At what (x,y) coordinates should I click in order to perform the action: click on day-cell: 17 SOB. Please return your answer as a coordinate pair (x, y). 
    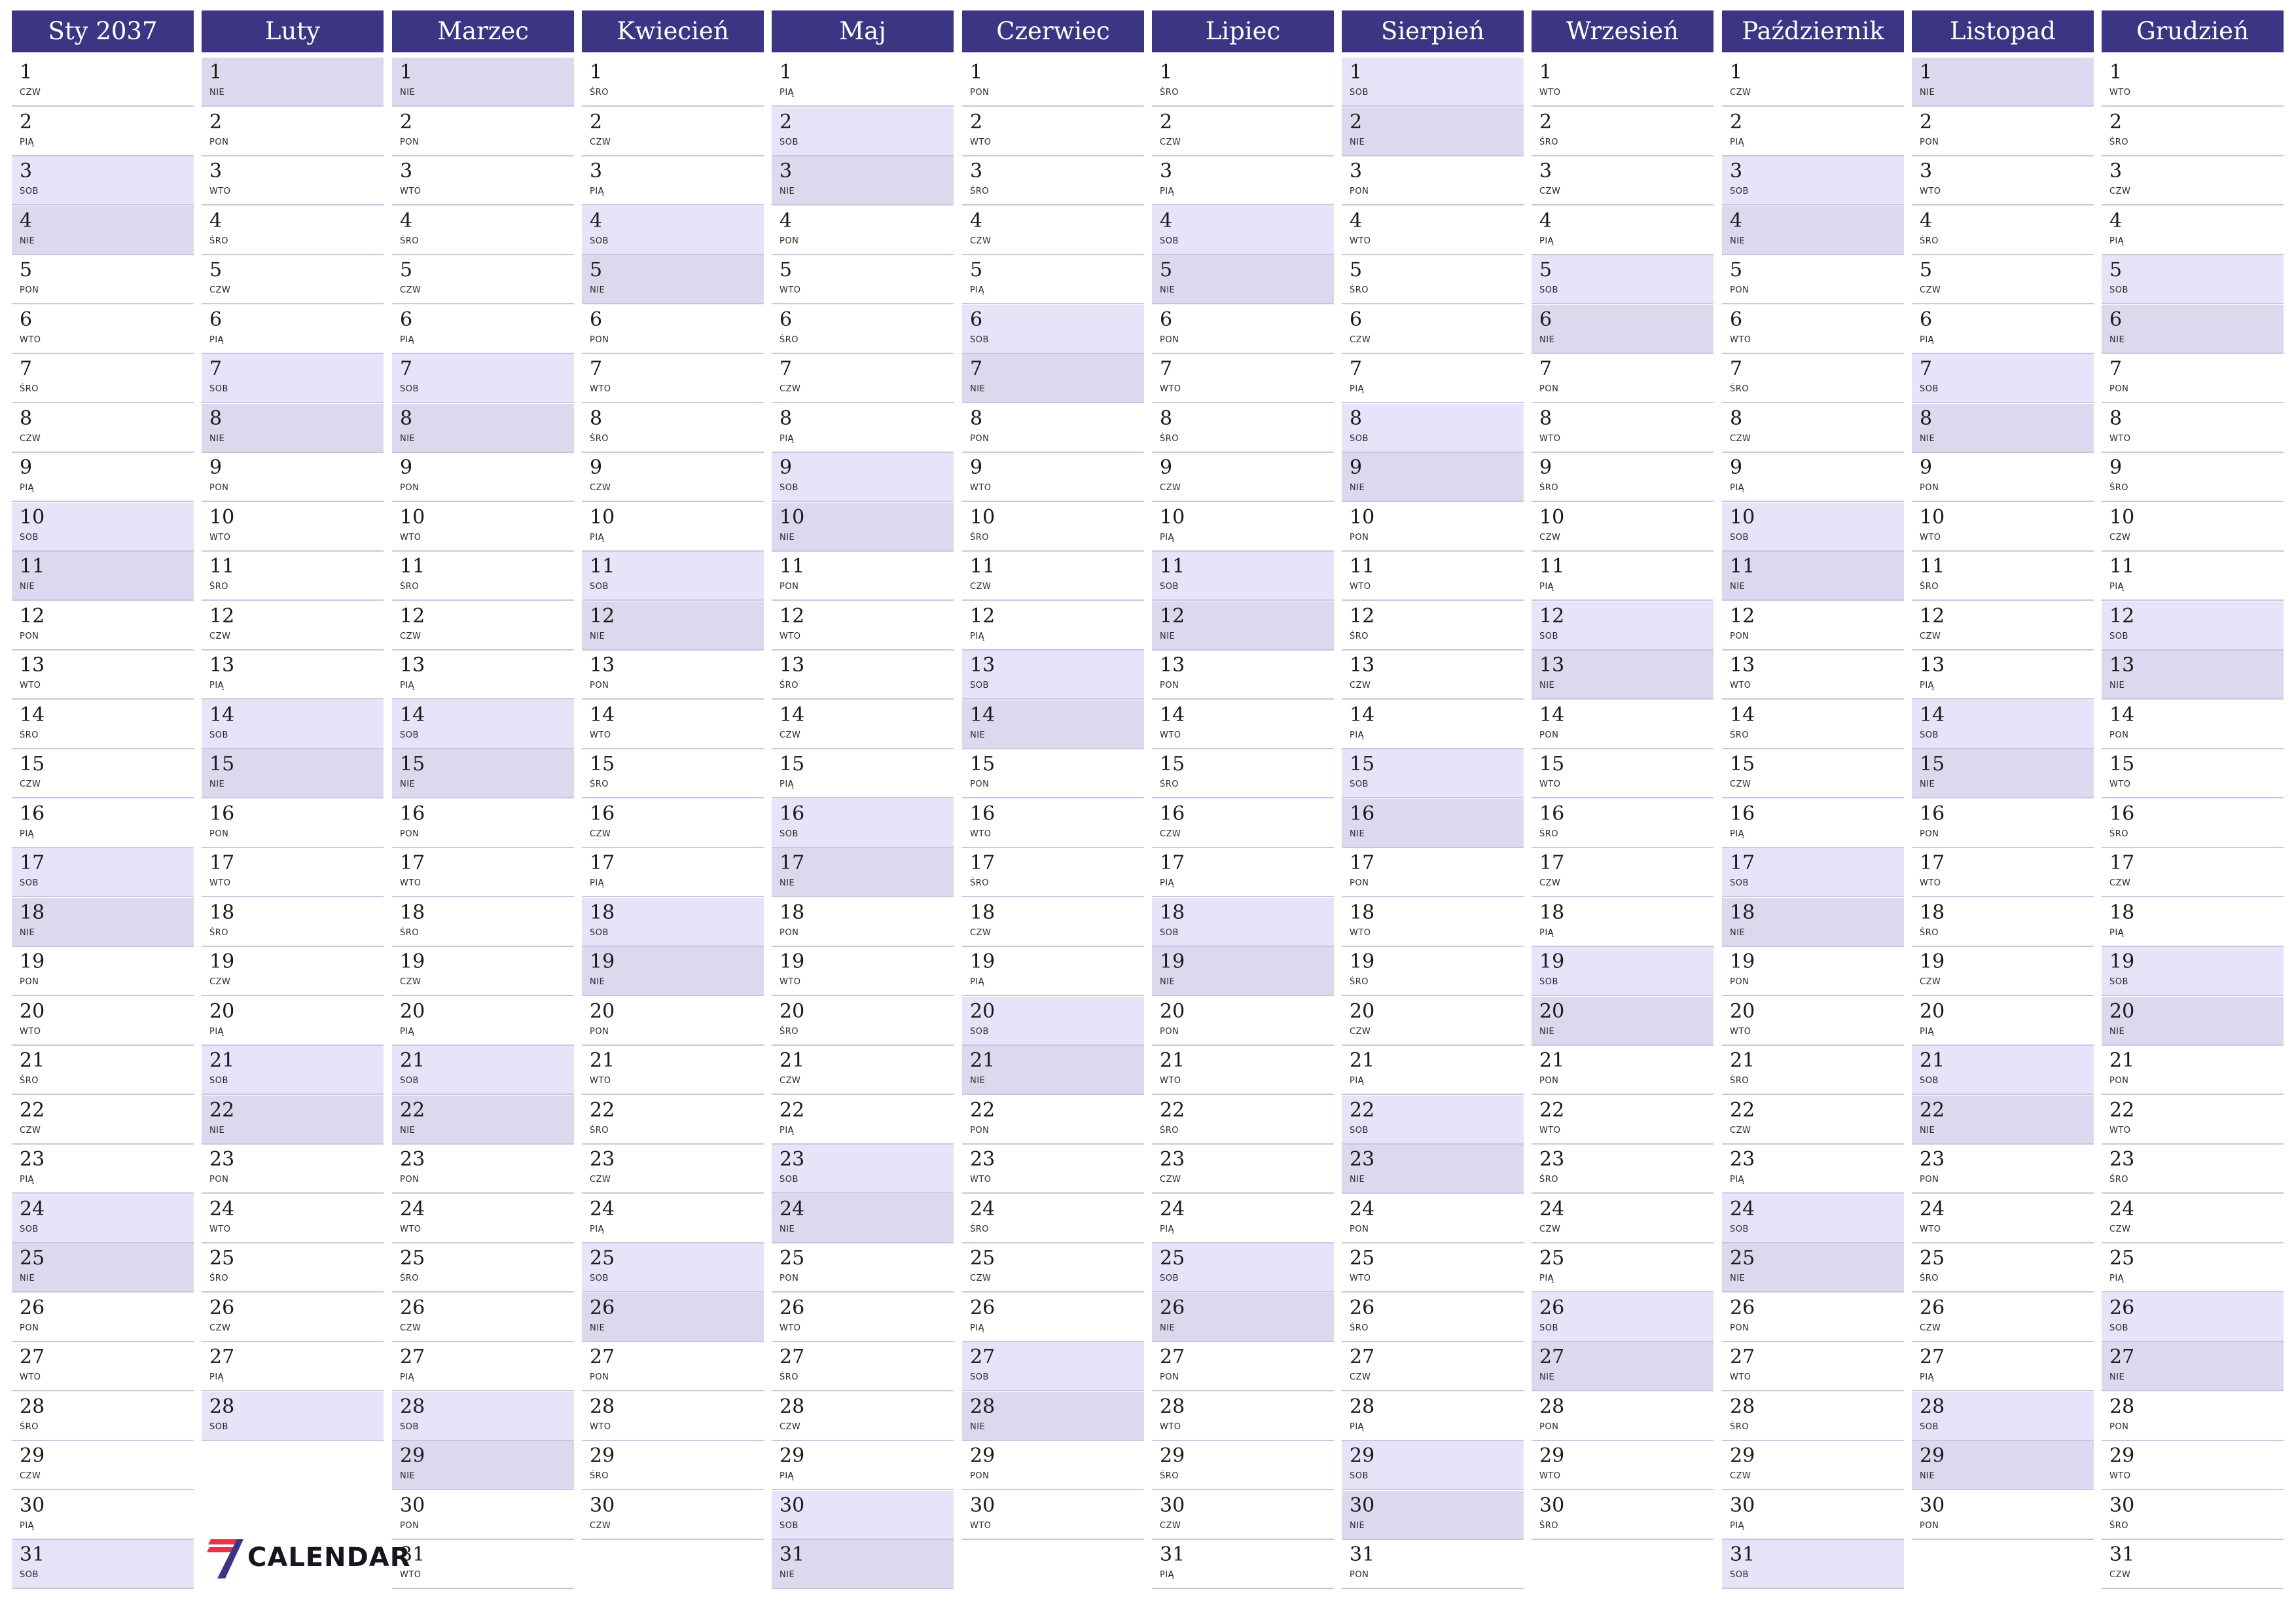
    Looking at the image, I should click on (1813, 872).